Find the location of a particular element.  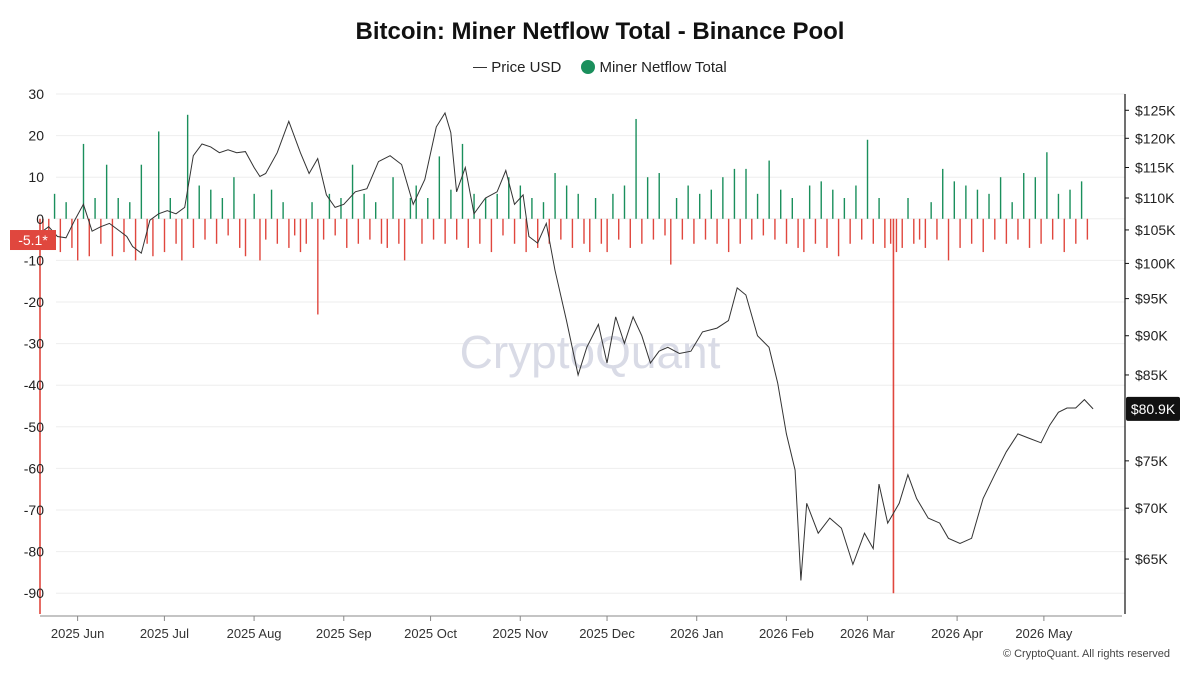

legend: Price USD Miner Netflow Total is located at coordinates (600, 67).